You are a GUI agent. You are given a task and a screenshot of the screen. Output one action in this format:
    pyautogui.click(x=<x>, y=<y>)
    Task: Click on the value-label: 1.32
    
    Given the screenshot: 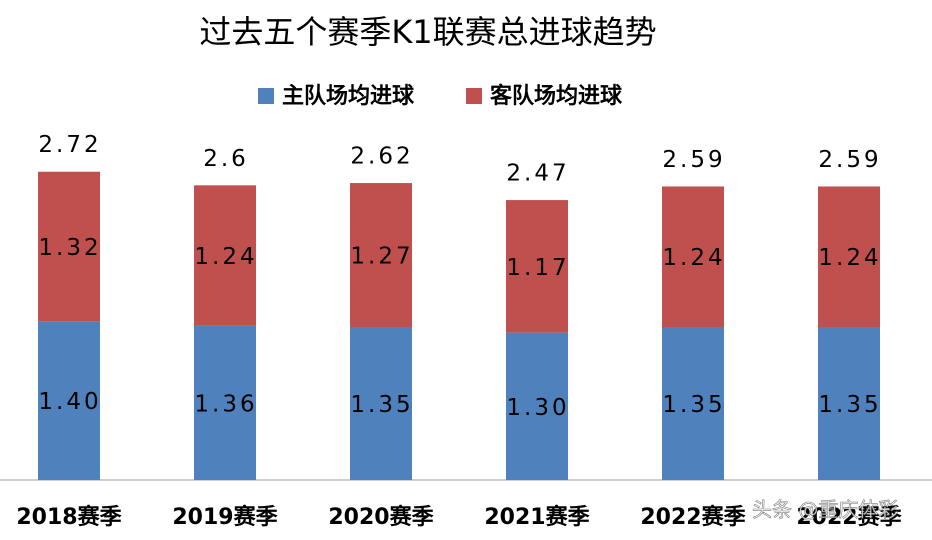 What is the action you would take?
    pyautogui.click(x=69, y=248)
    